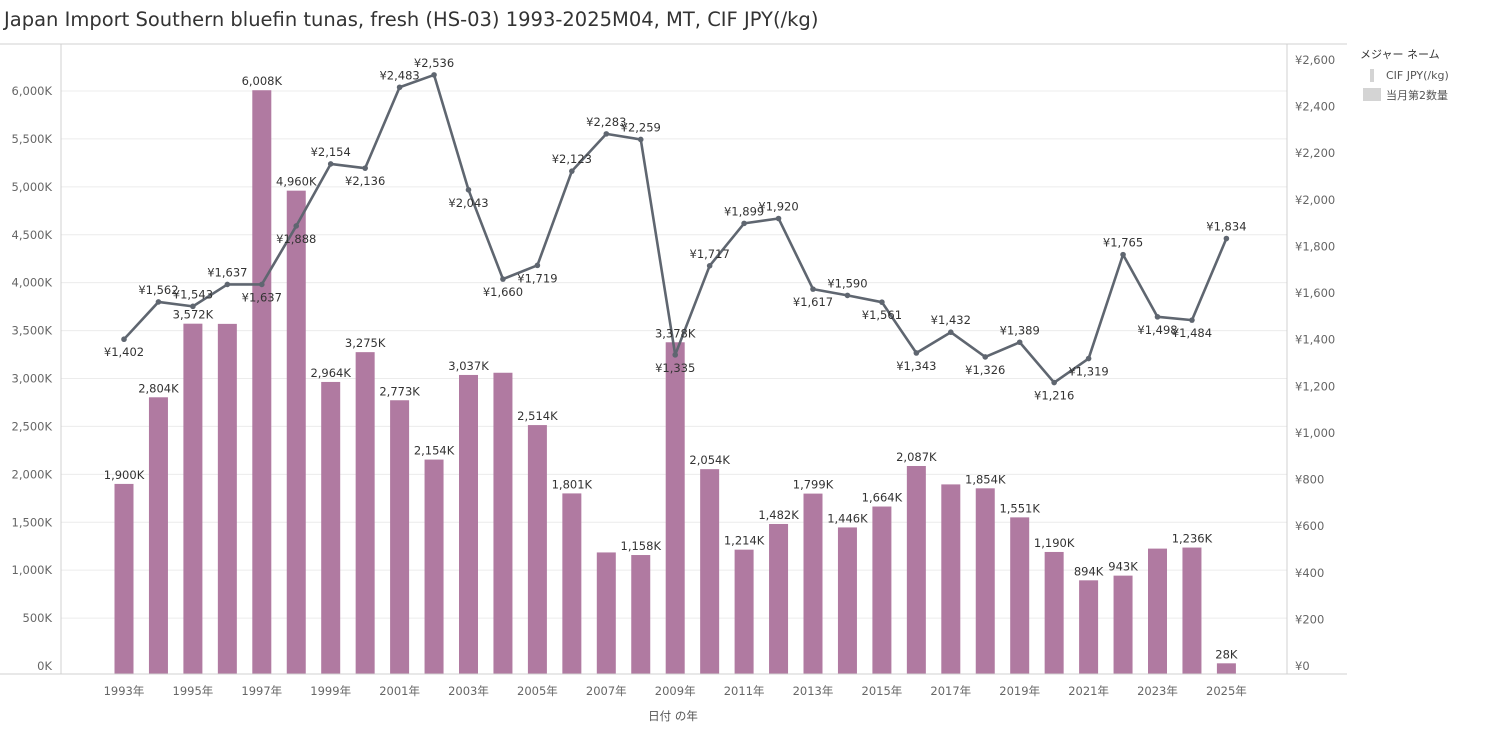 This screenshot has width=1499, height=732. What do you see at coordinates (1404, 94) in the screenshot?
I see `legend-item-bar: 当月第2数量` at bounding box center [1404, 94].